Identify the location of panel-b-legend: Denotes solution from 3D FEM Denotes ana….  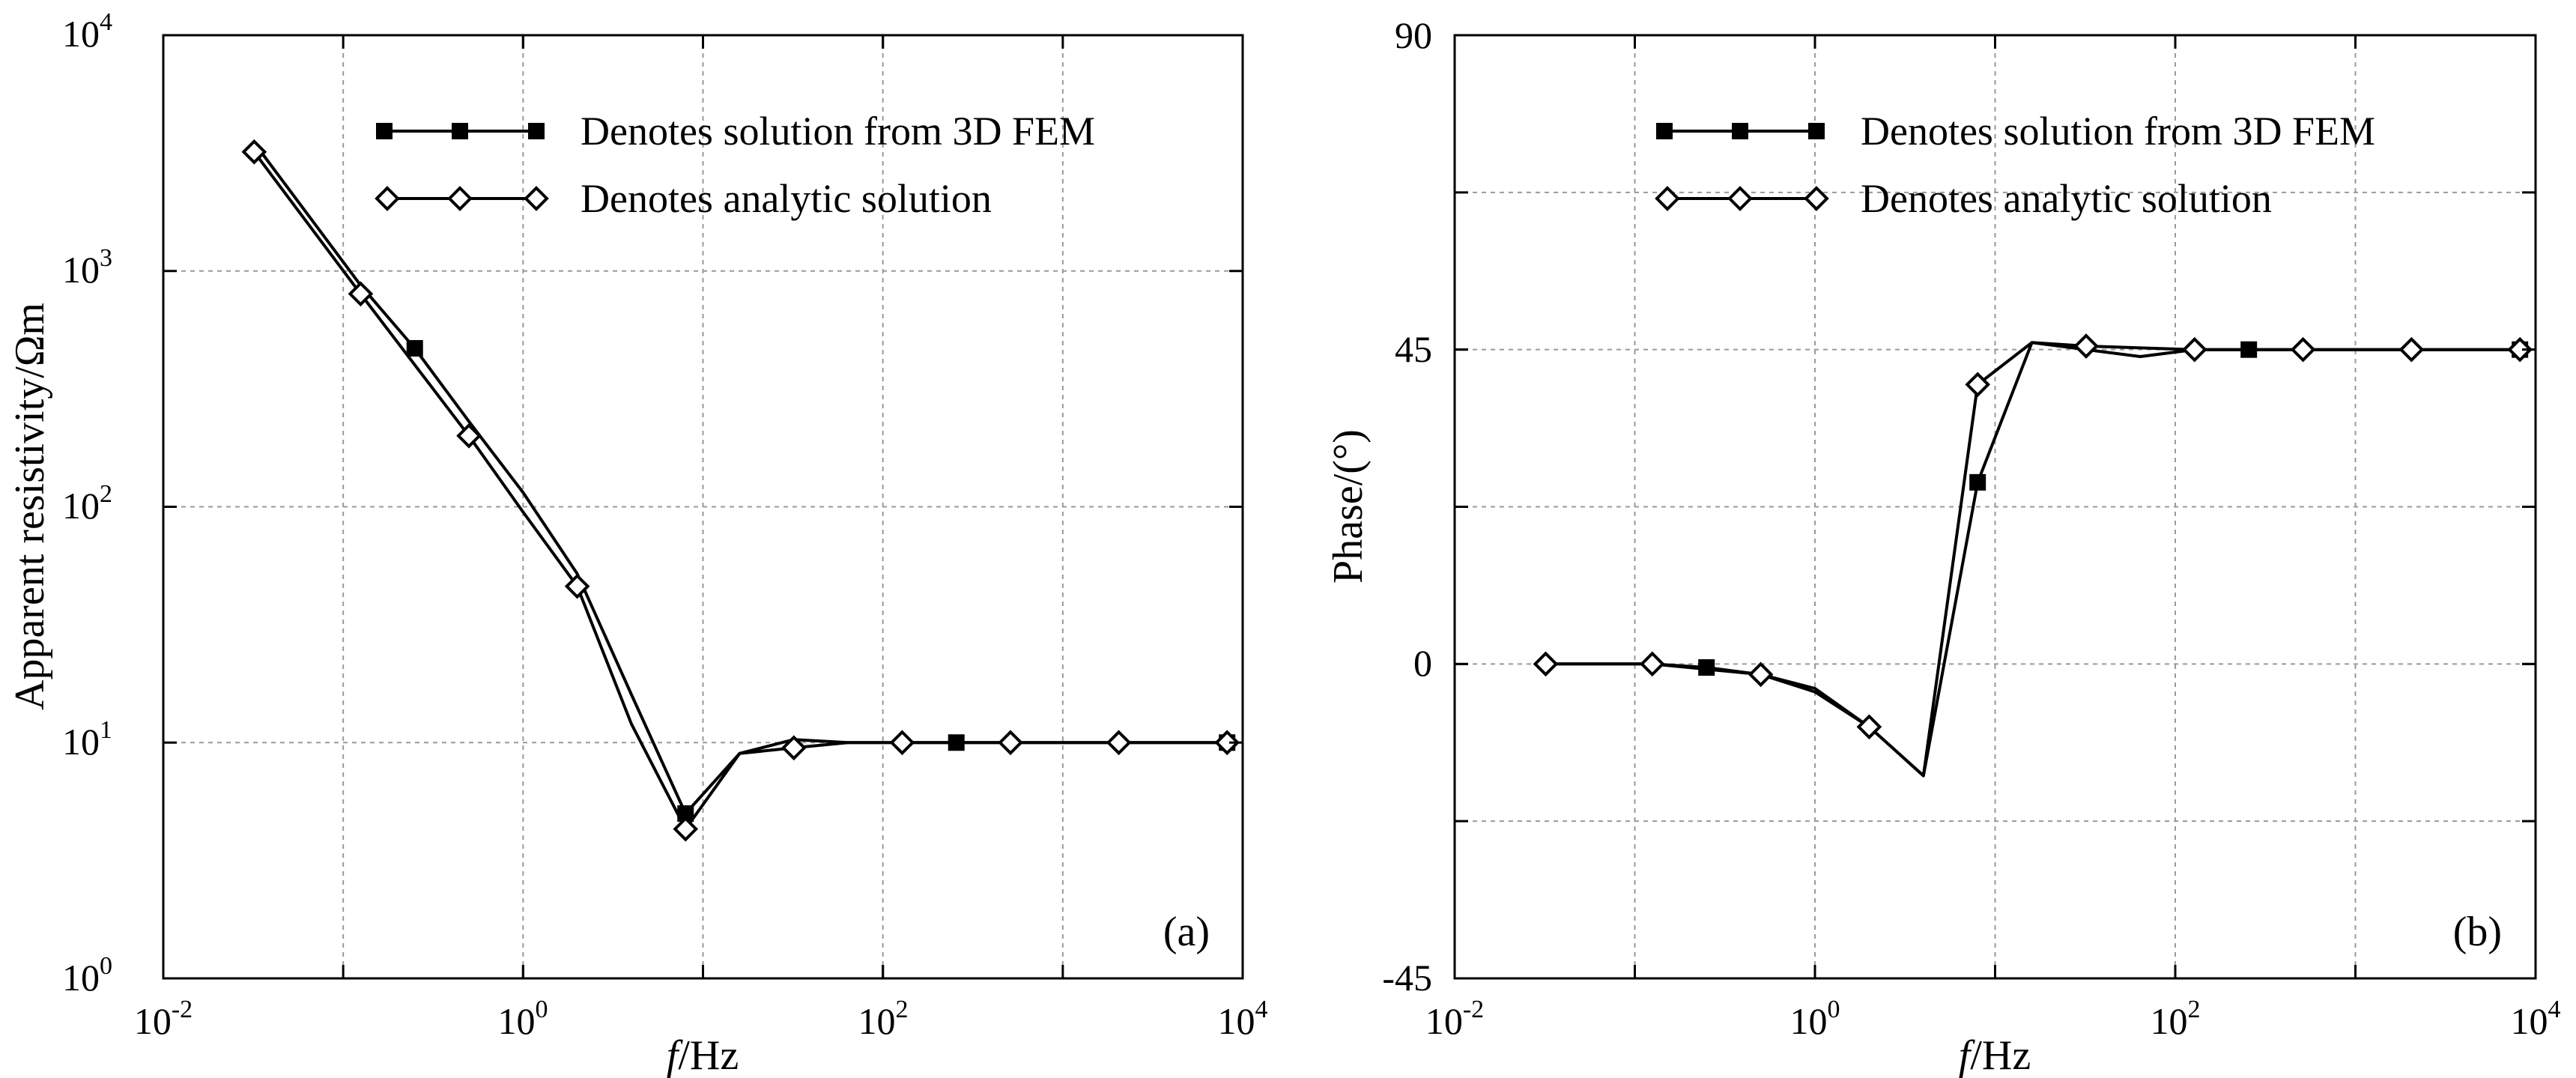
(2015, 165).